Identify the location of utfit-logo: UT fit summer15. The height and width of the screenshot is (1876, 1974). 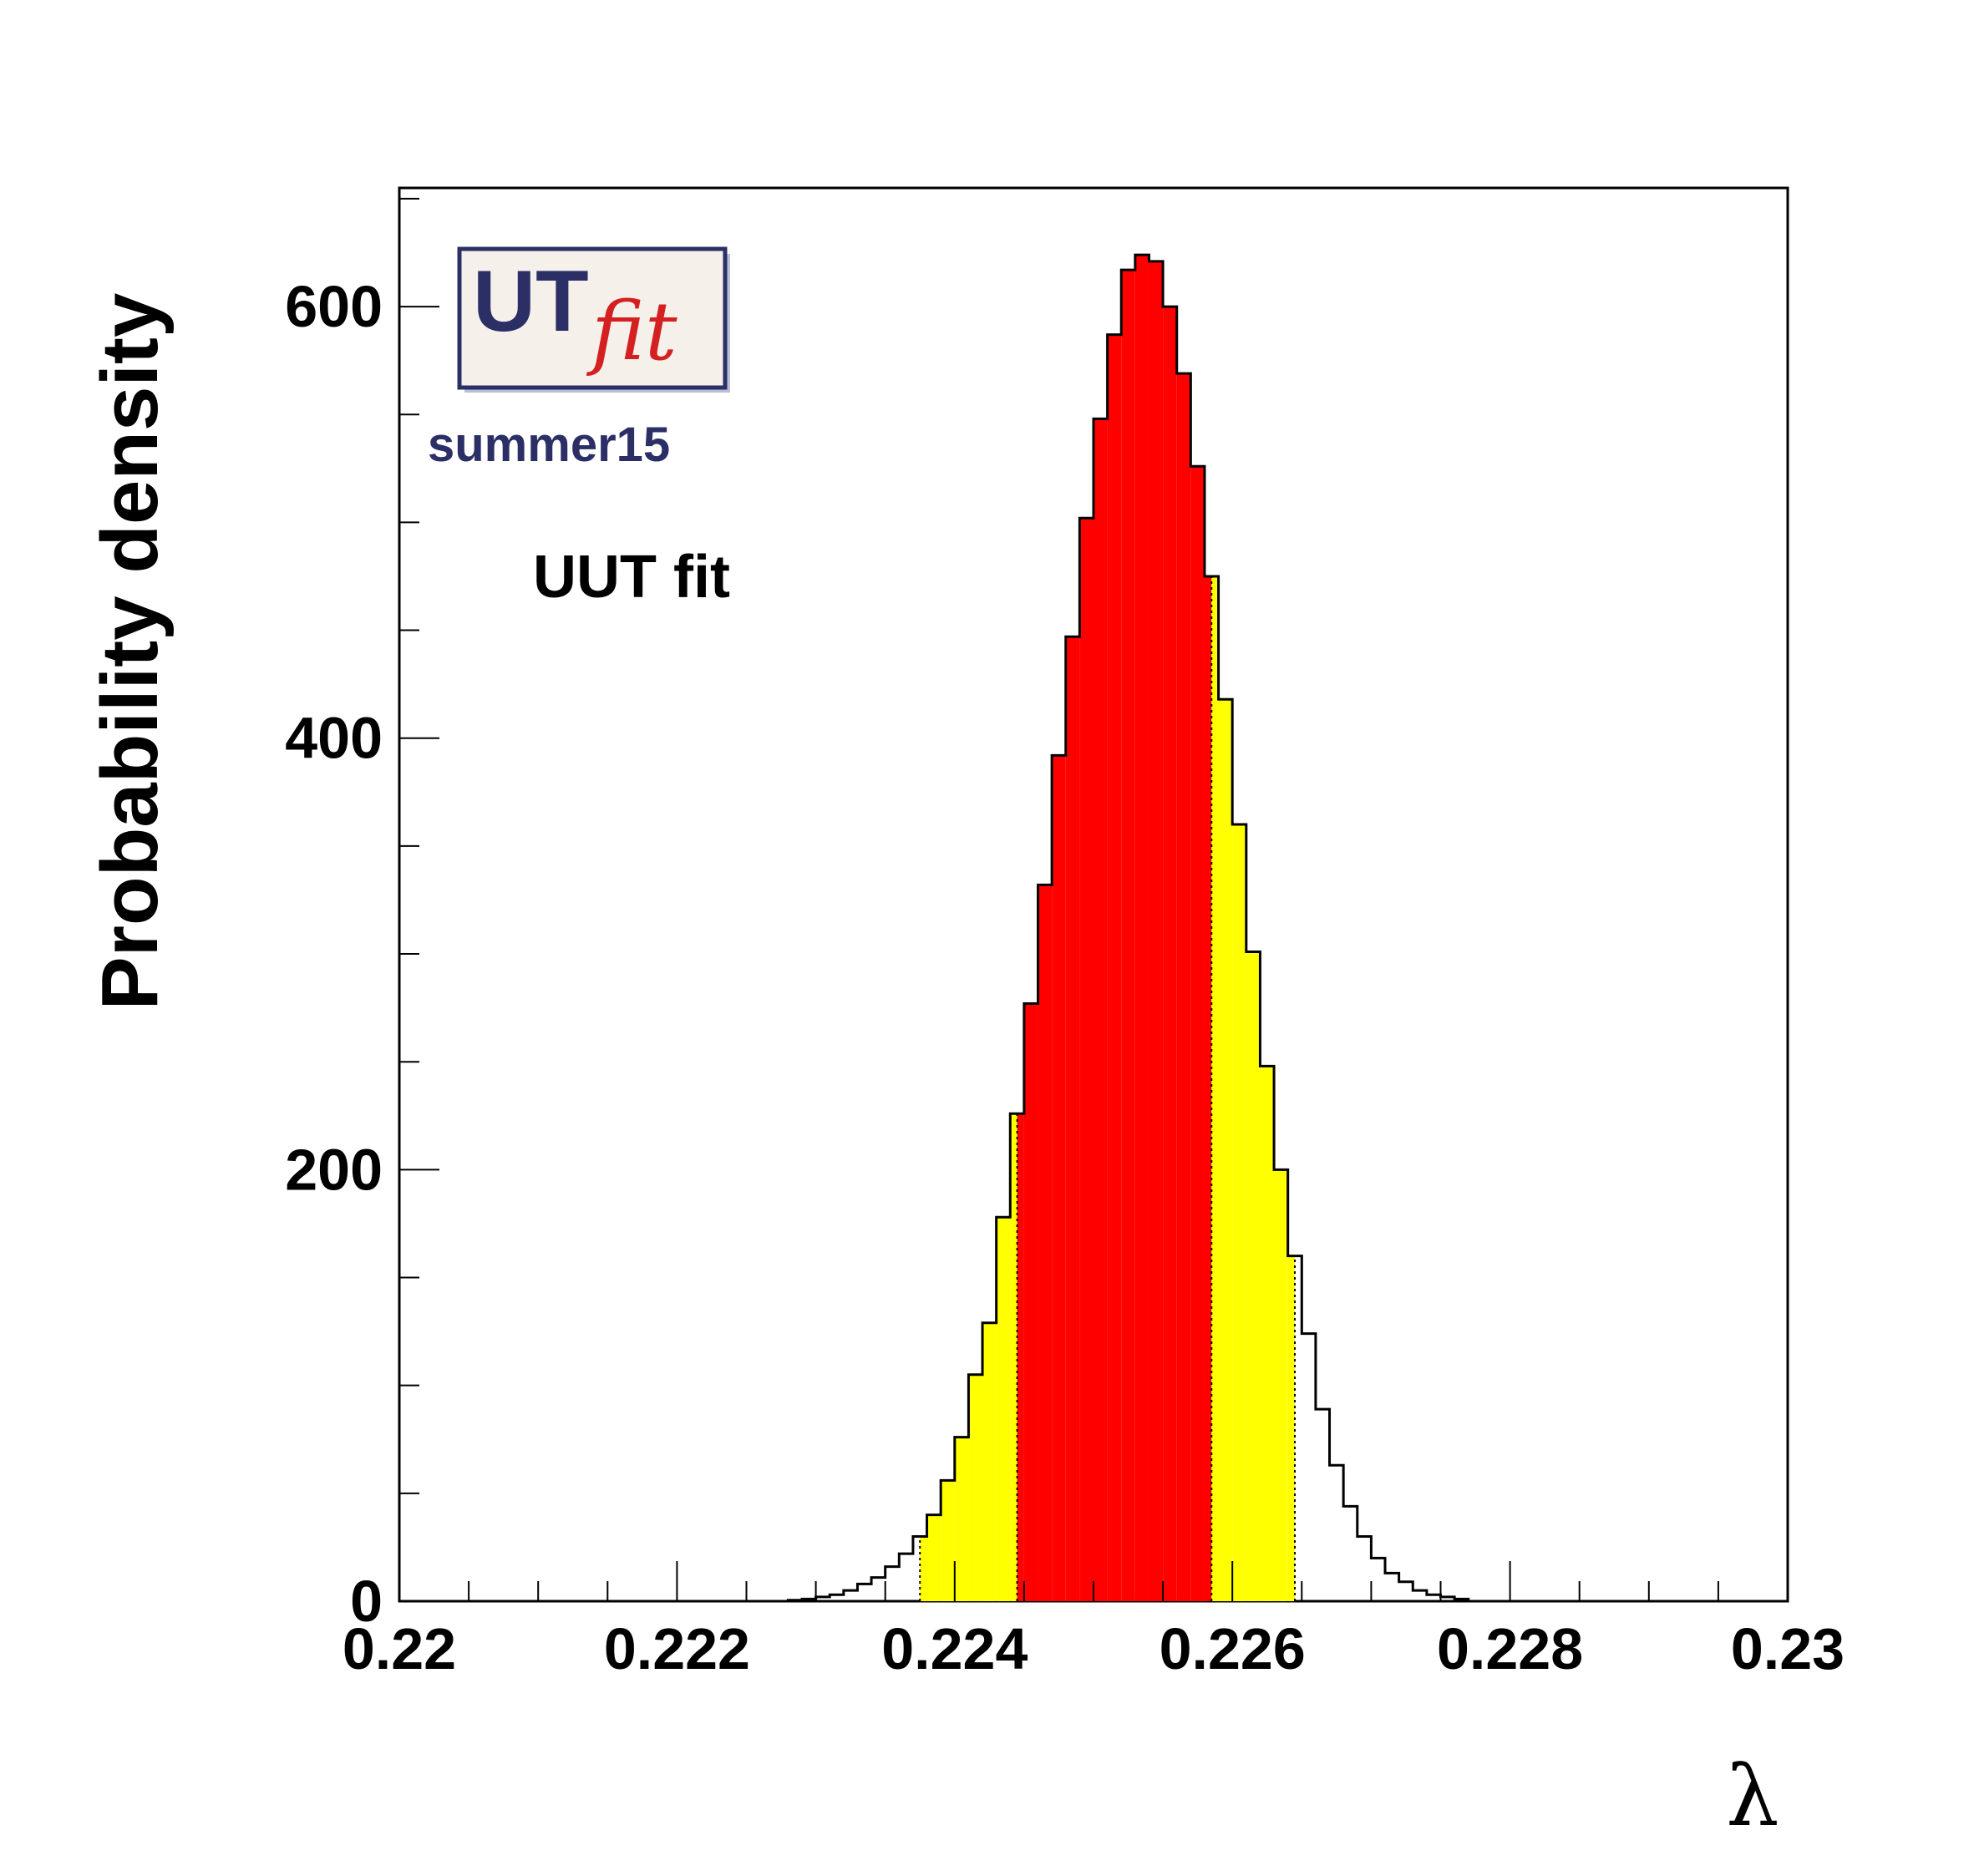
(579, 359).